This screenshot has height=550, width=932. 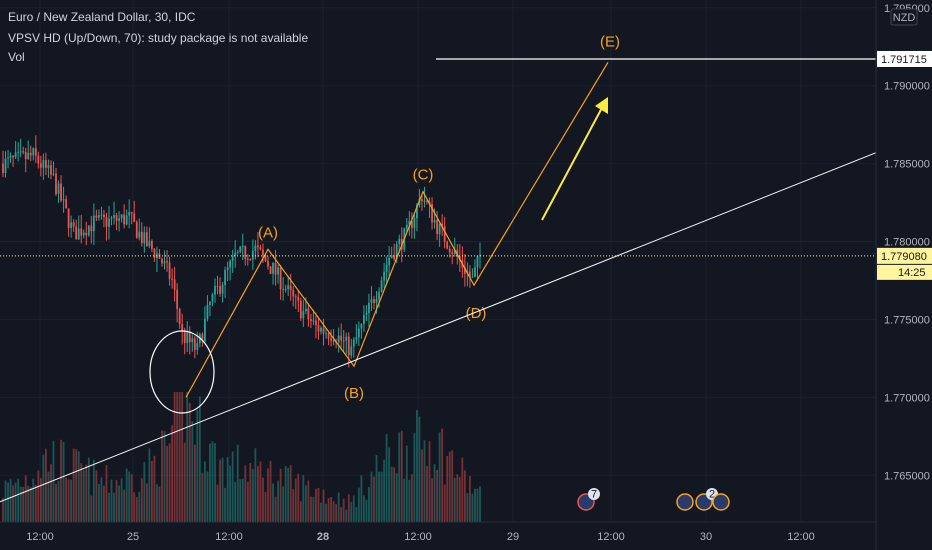 What do you see at coordinates (907, 320) in the screenshot?
I see `price-tick-label: 1.775000` at bounding box center [907, 320].